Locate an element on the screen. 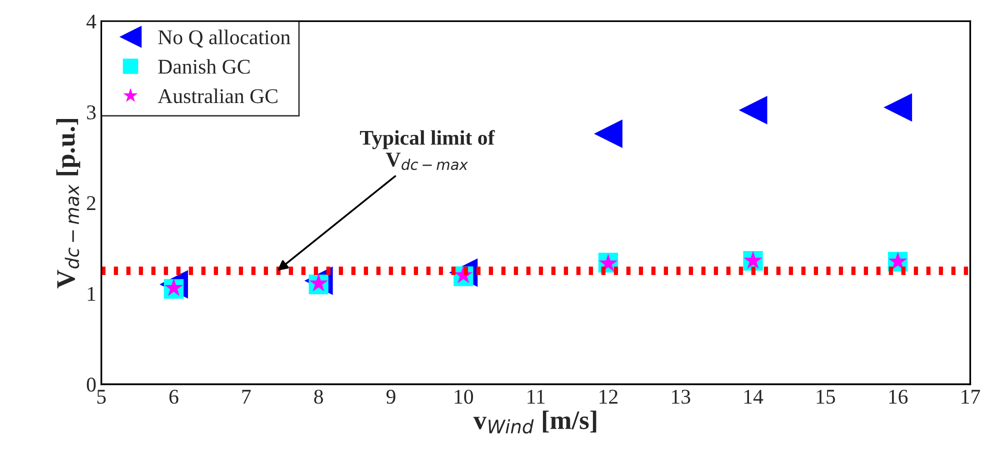 This screenshot has width=984, height=451. y-axis-title: V$_{dc−max}$ [p.u.] is located at coordinates (68, 203).